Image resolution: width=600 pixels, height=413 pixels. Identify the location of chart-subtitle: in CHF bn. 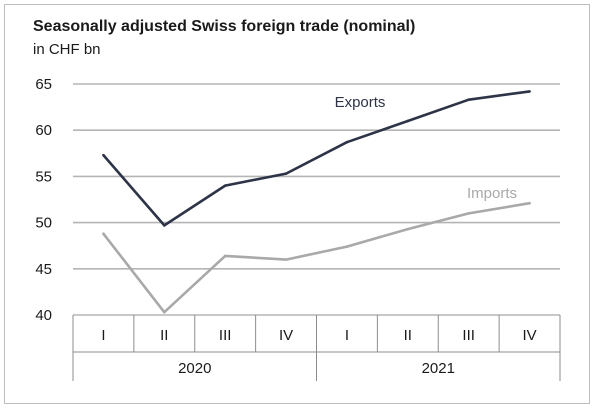
(67, 49).